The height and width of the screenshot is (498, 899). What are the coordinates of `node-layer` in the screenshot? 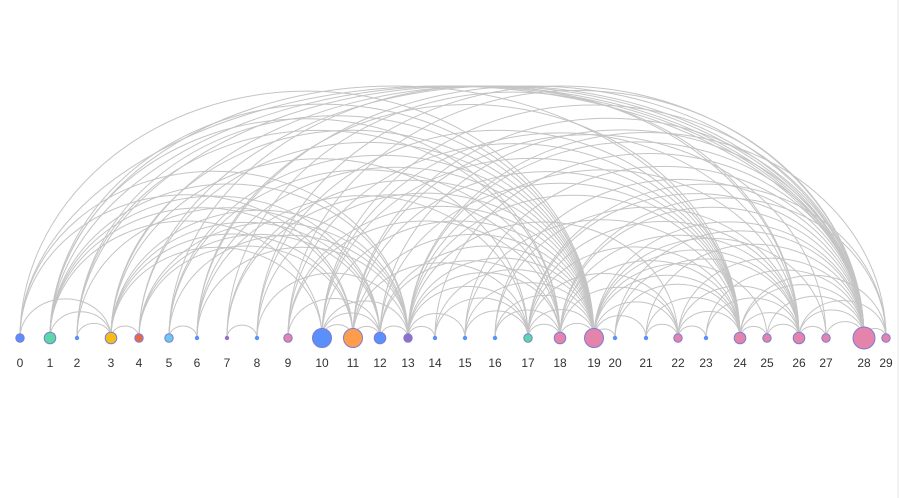 It's located at (453, 338).